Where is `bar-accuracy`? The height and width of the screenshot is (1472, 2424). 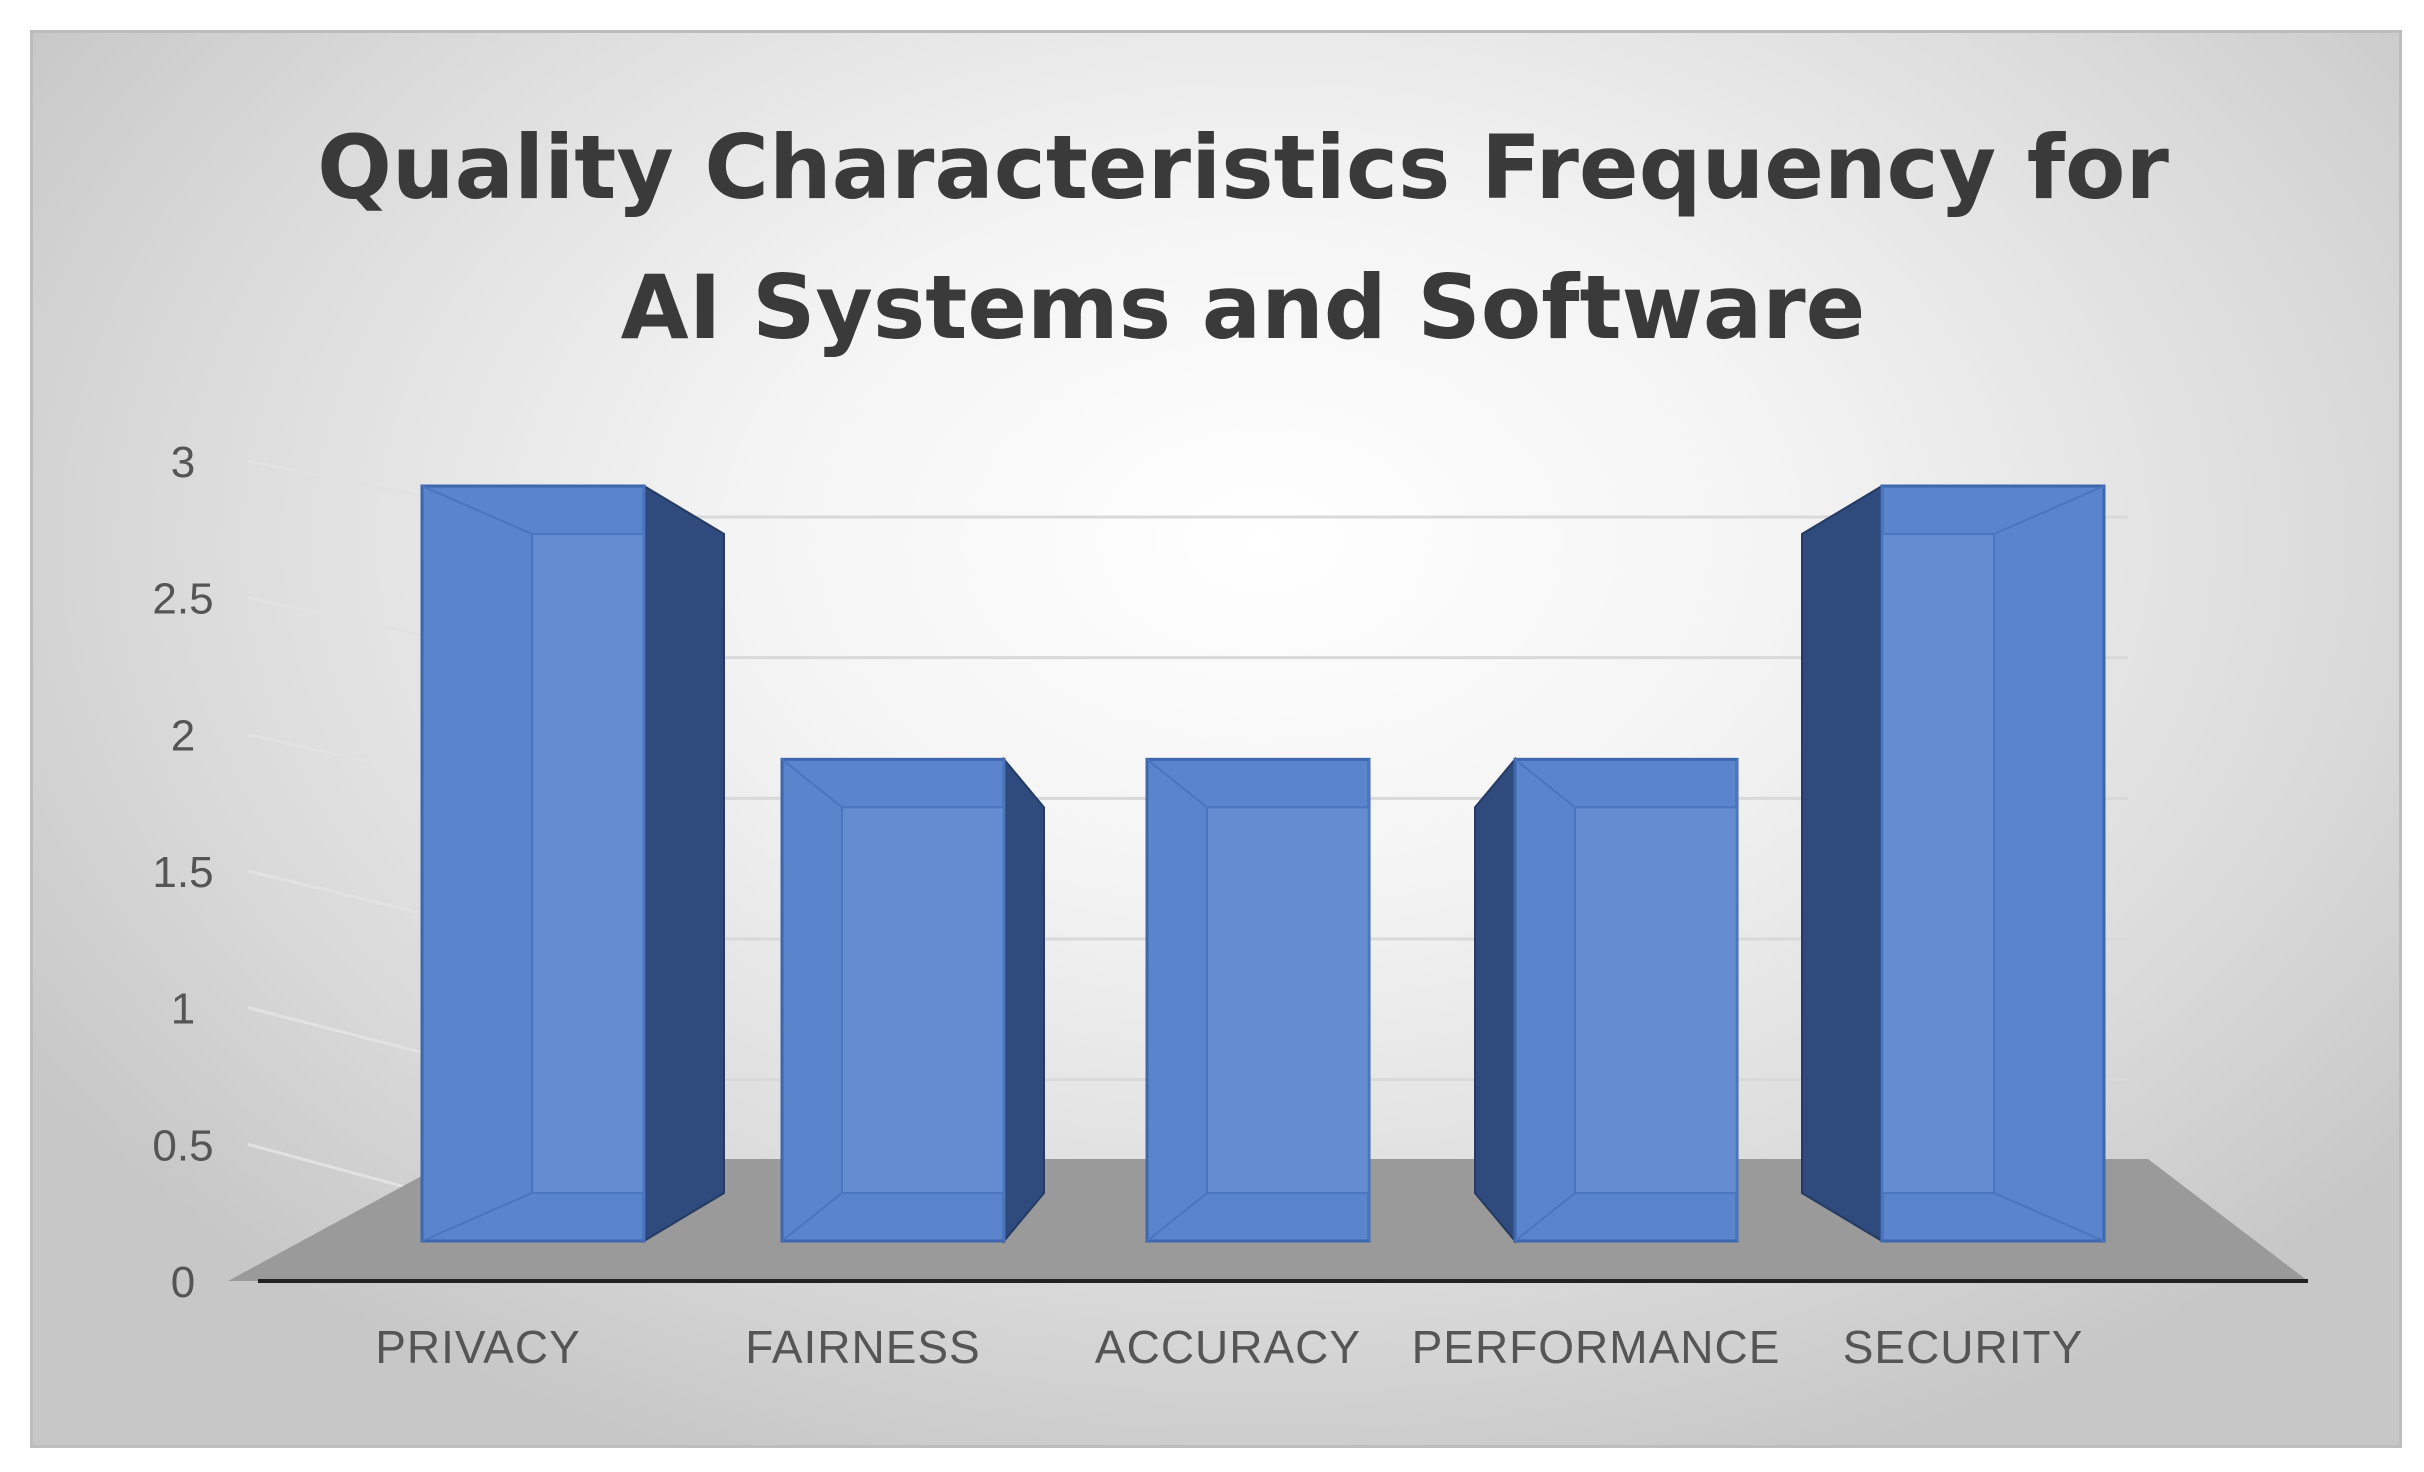 bar-accuracy is located at coordinates (1258, 1000).